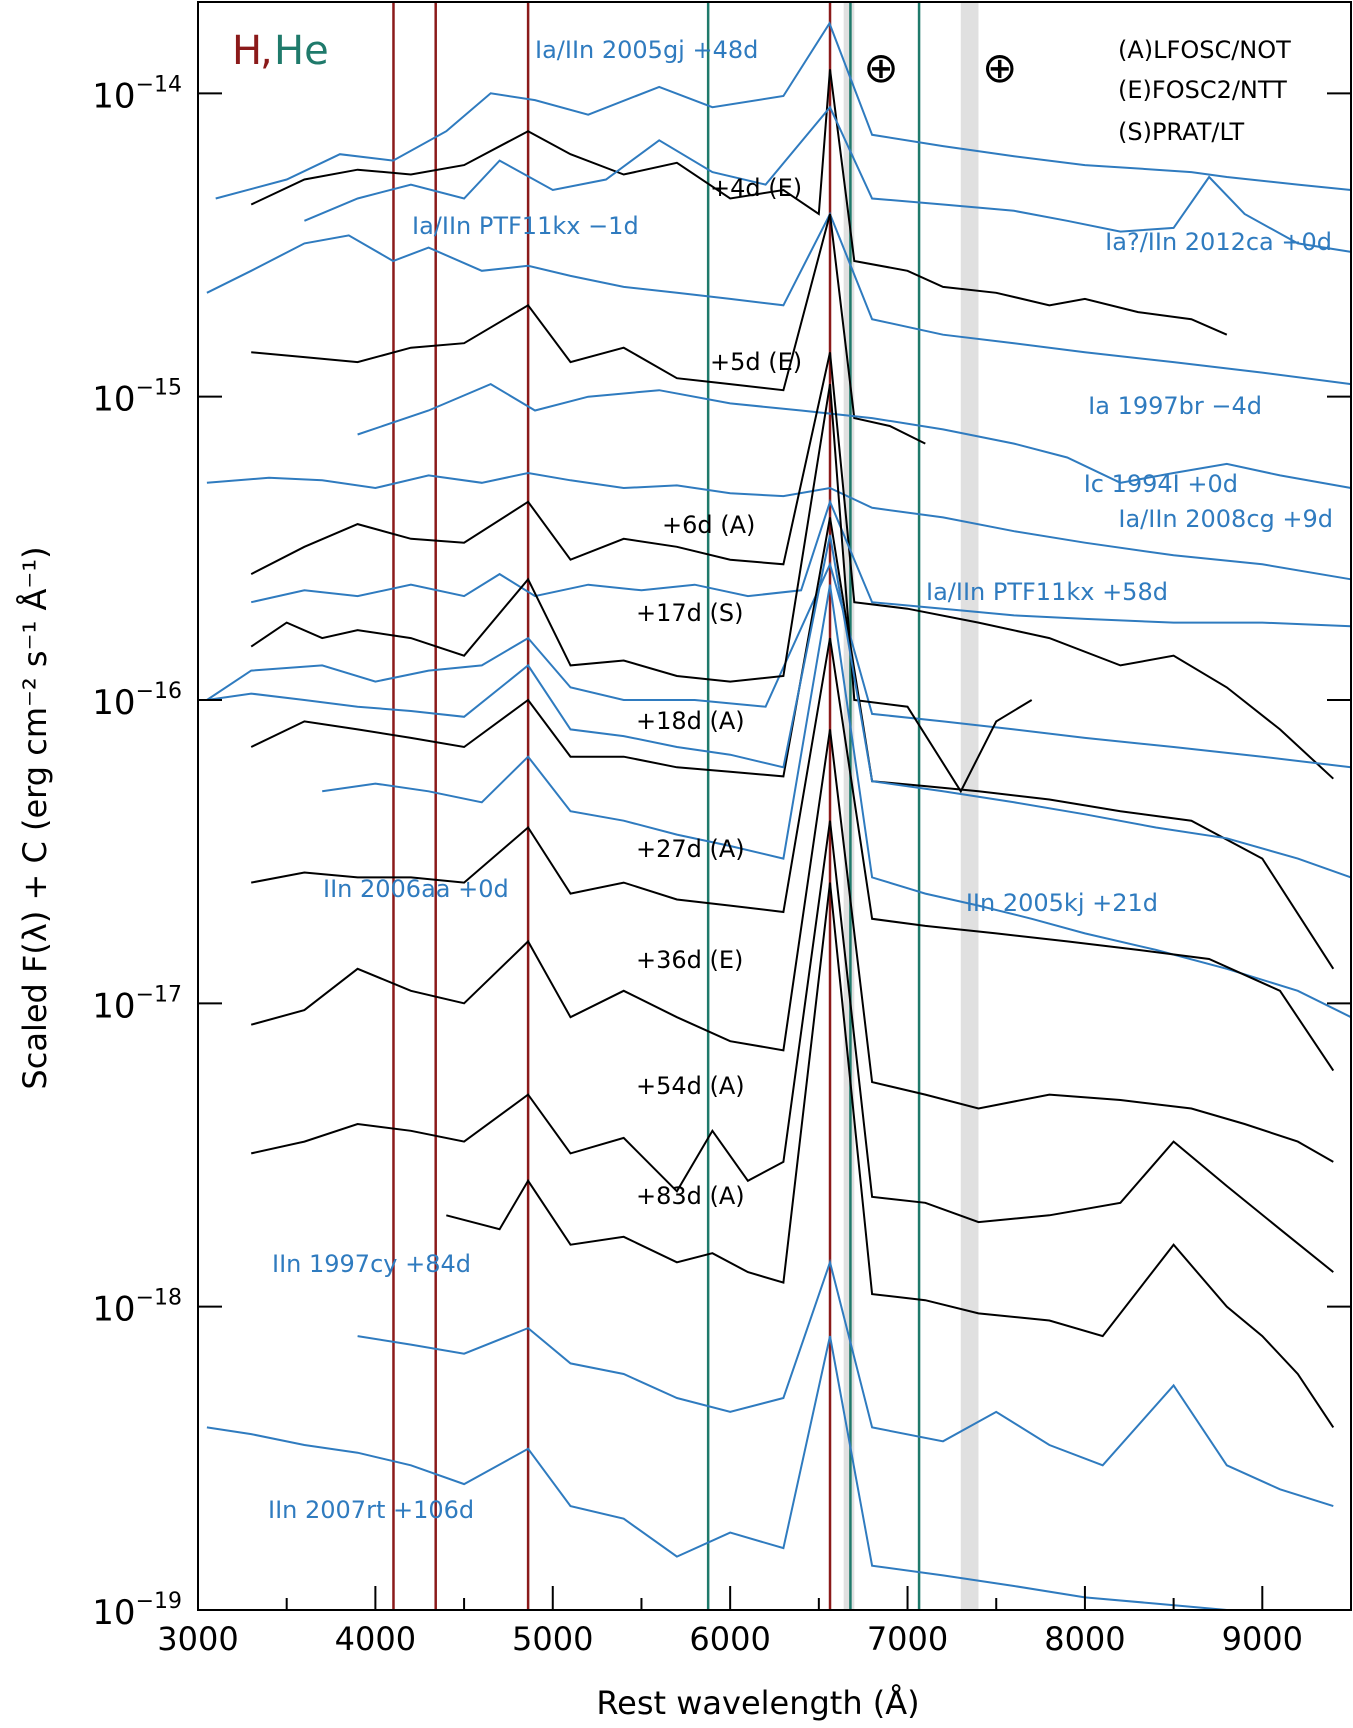 This screenshot has width=1353, height=1728. I want to click on y-tick-label-2: 10−16, so click(137, 701).